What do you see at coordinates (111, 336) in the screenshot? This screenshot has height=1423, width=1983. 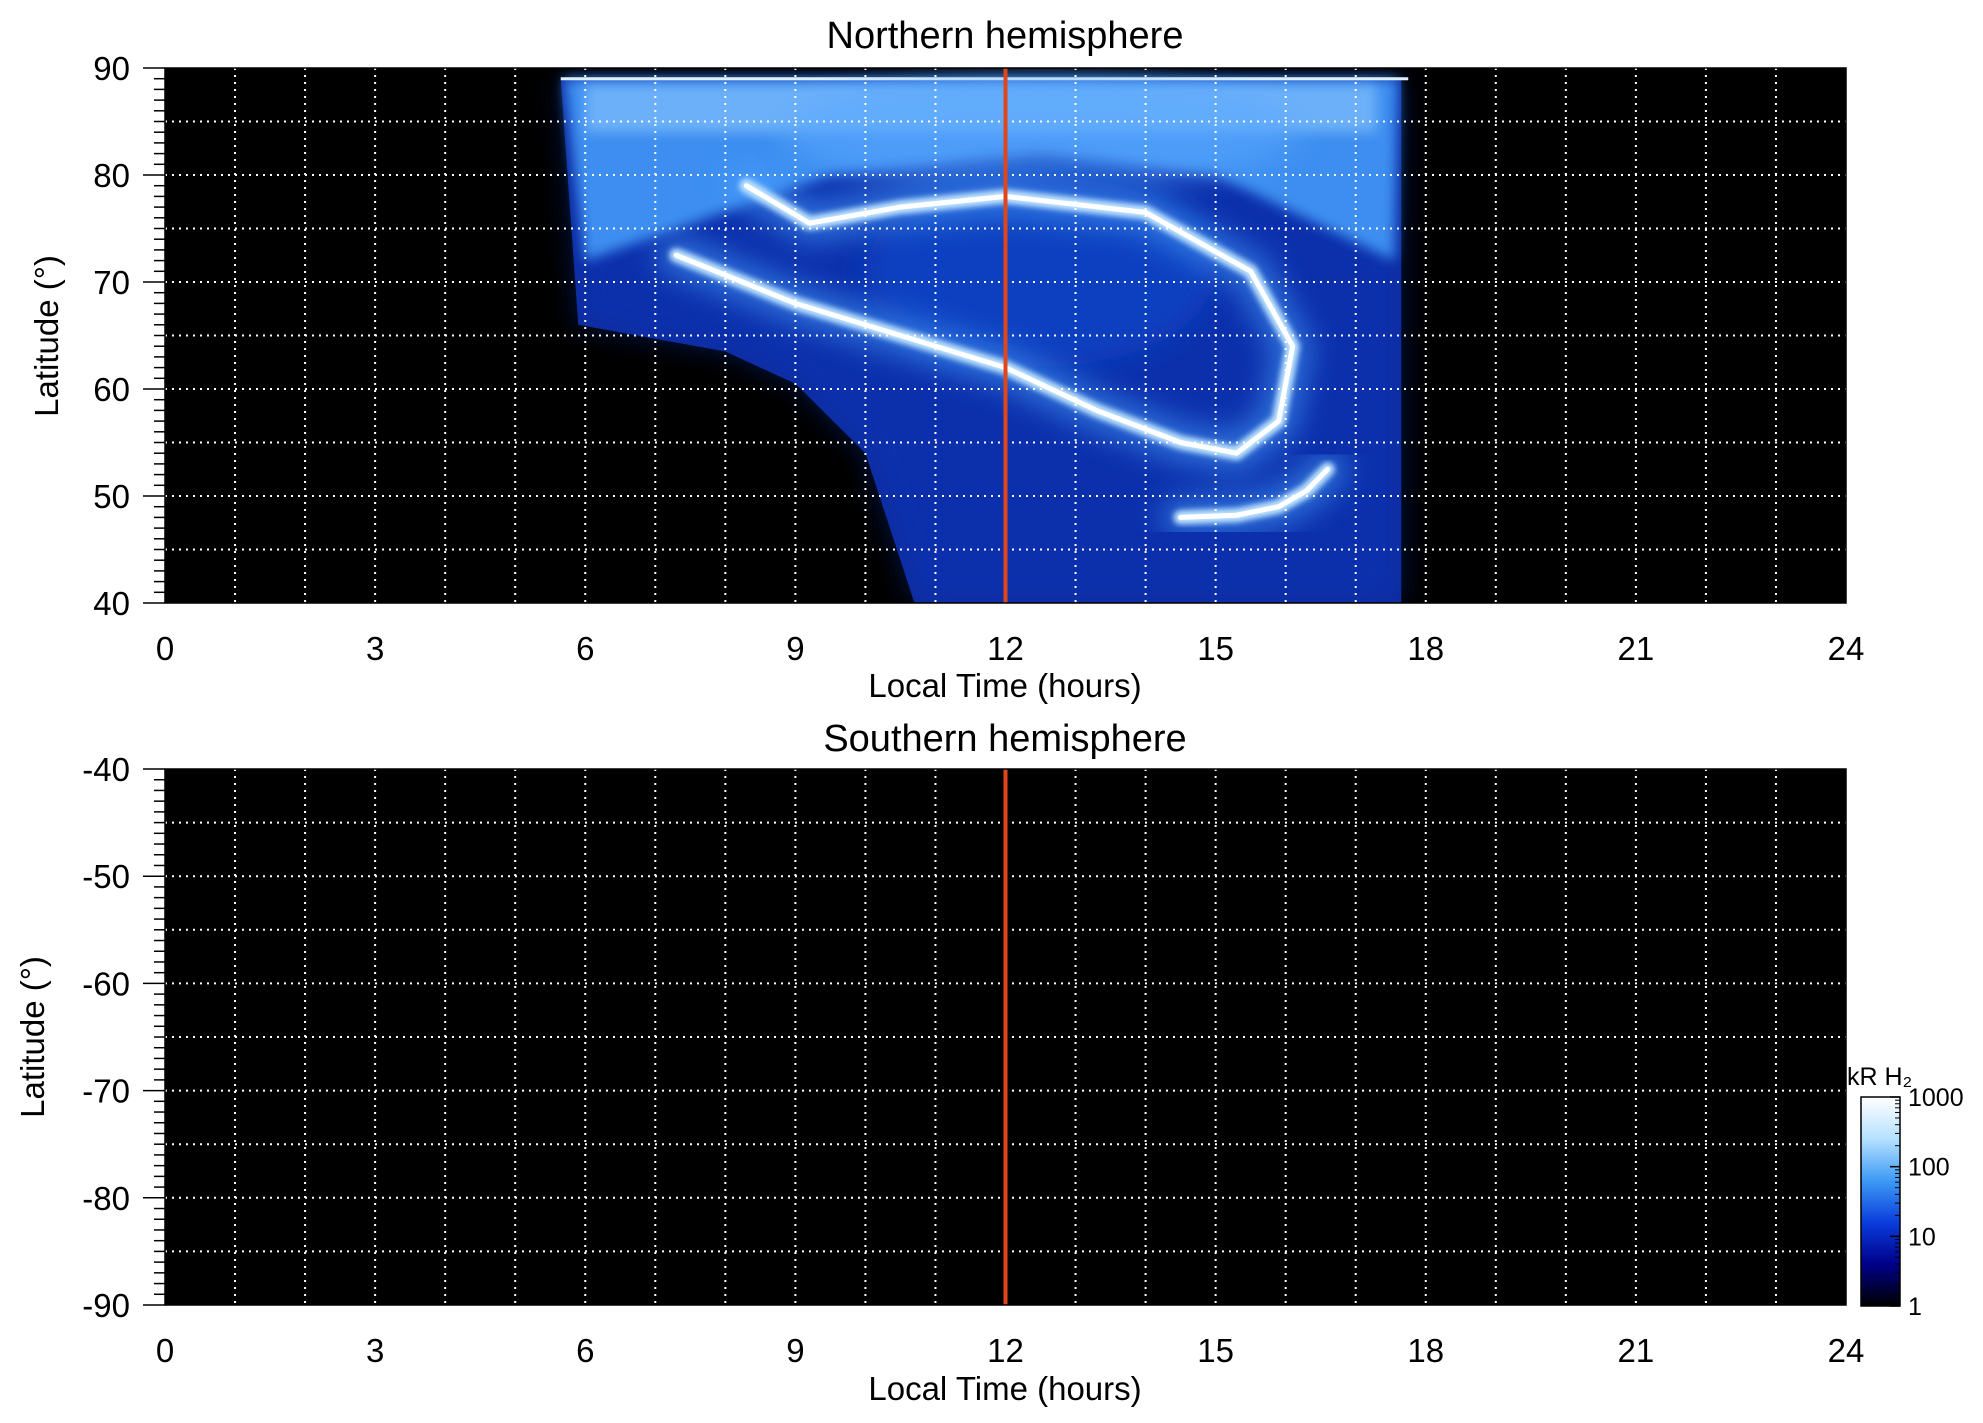 I see `y-tick-labels: 40 50 60 70 80 90` at bounding box center [111, 336].